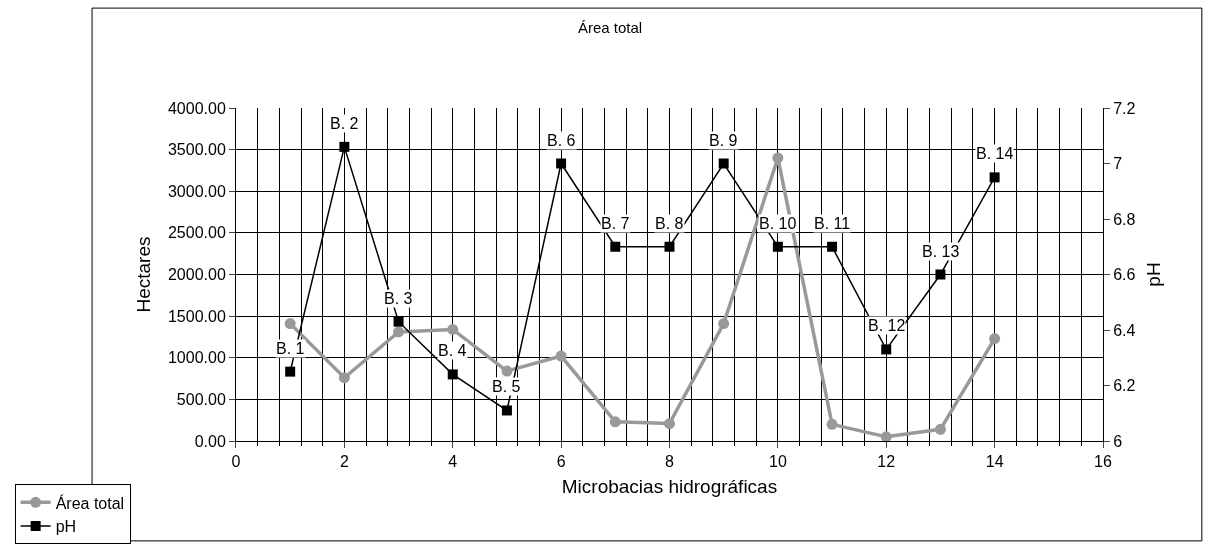 This screenshot has width=1220, height=551. What do you see at coordinates (1124, 219) in the screenshot?
I see `y2-tick-label: 6.8` at bounding box center [1124, 219].